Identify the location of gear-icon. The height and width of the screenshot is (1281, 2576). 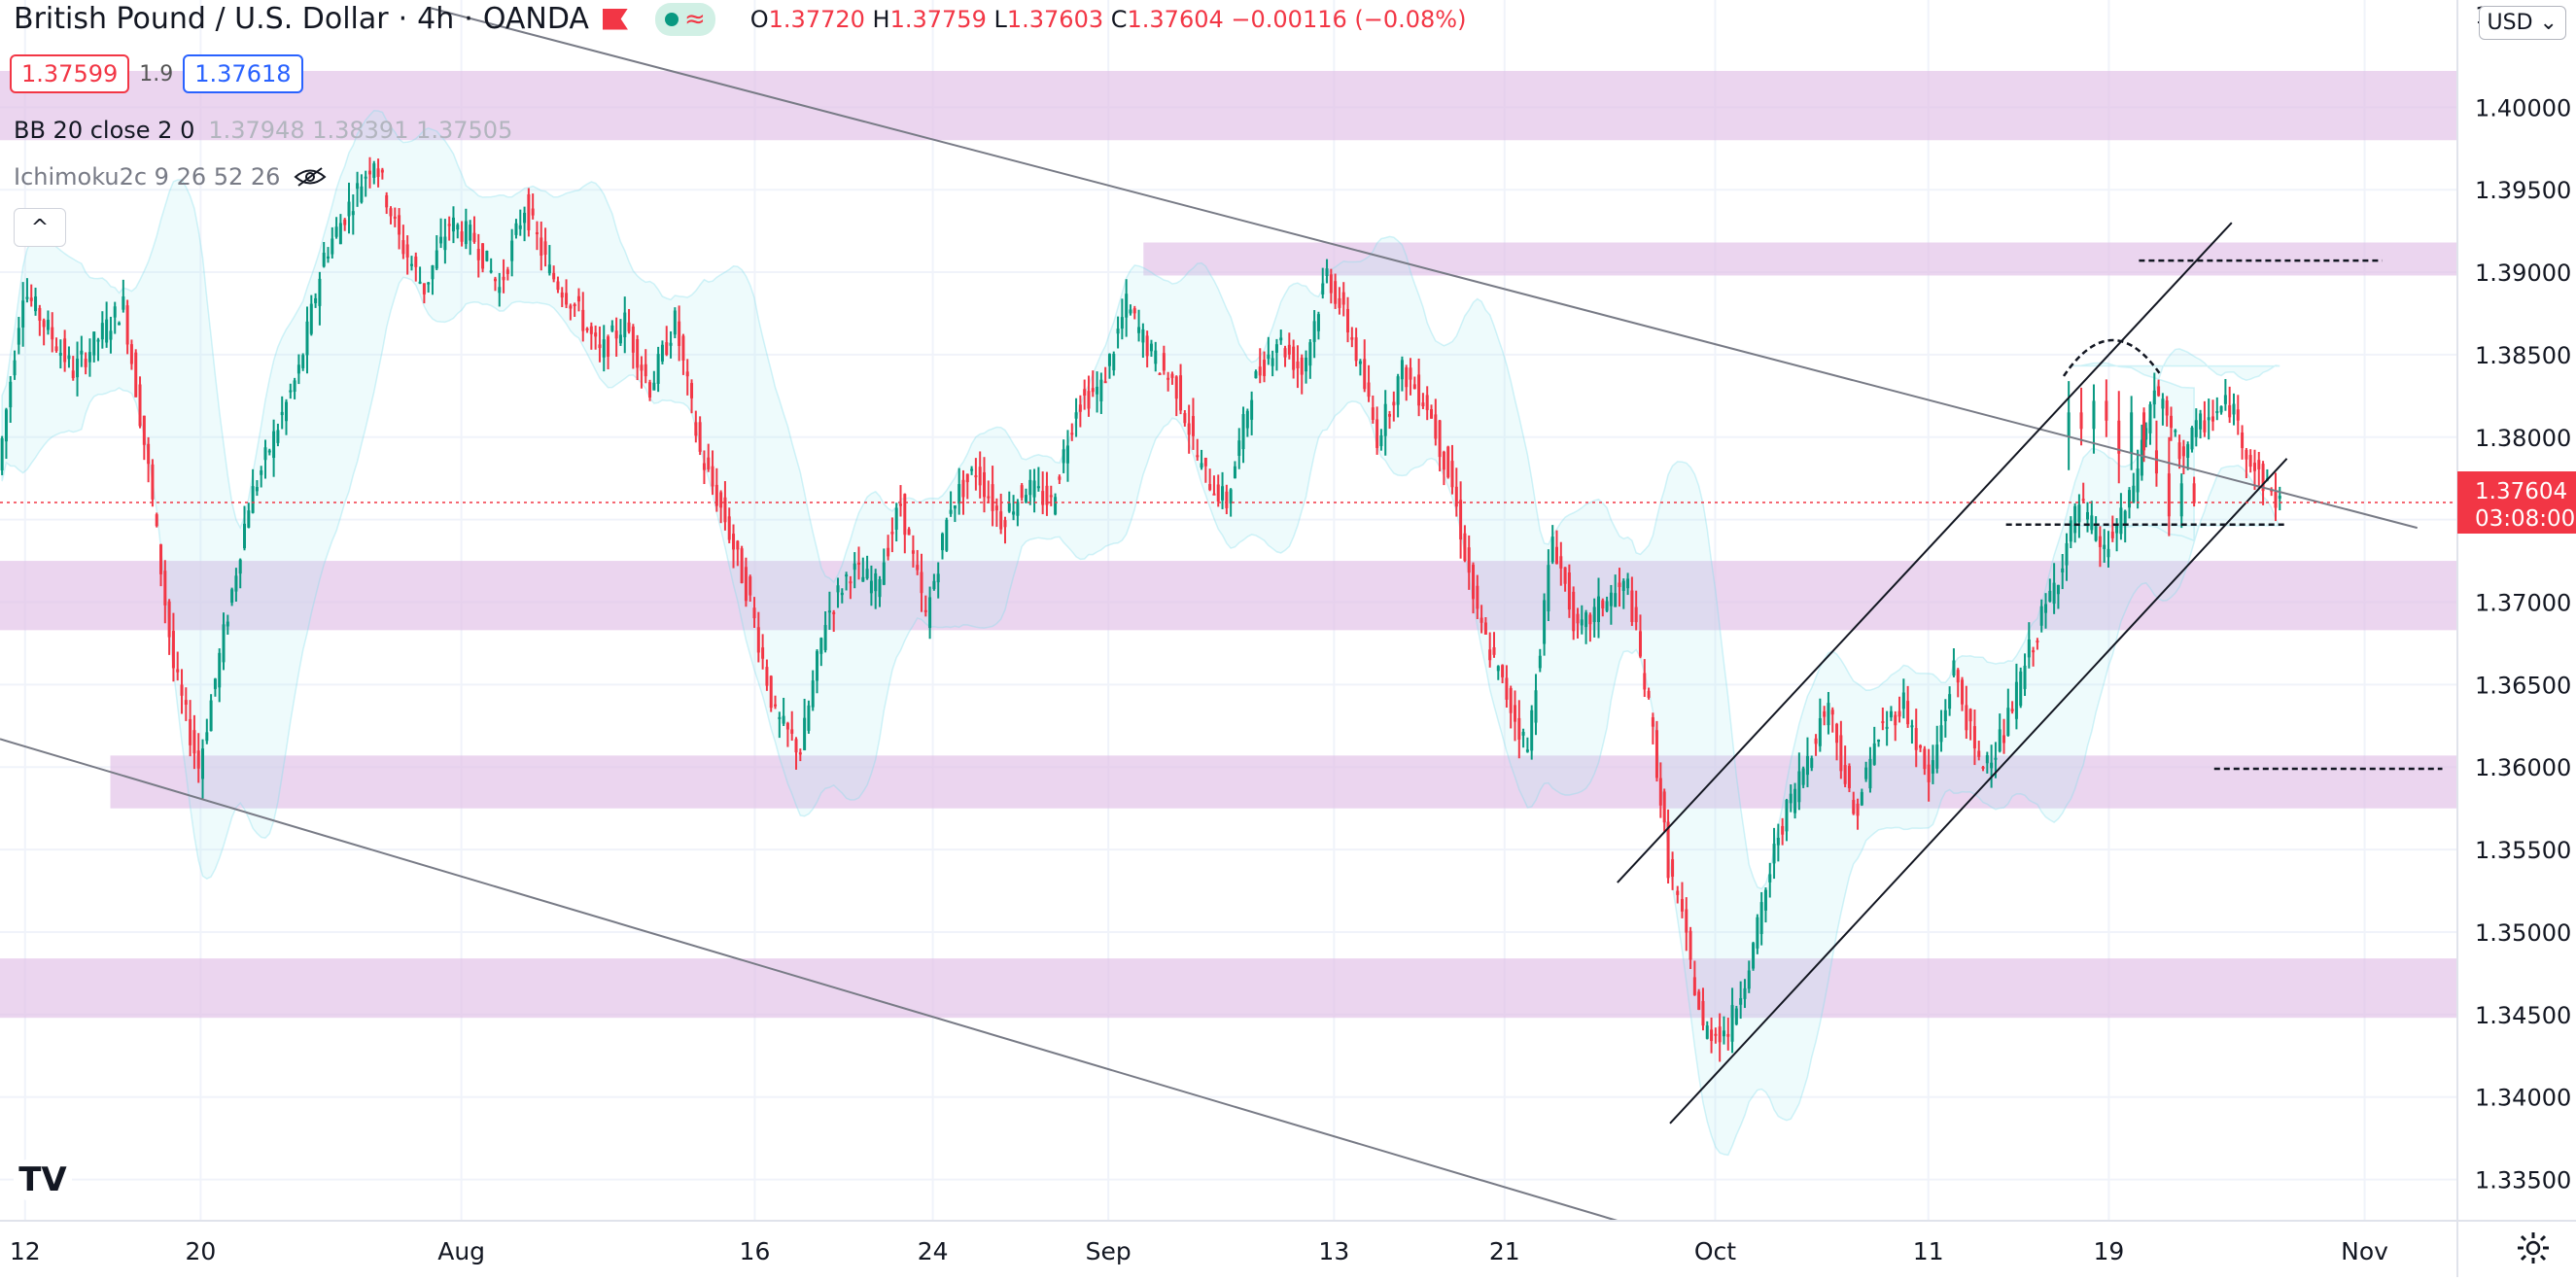
(2533, 1247).